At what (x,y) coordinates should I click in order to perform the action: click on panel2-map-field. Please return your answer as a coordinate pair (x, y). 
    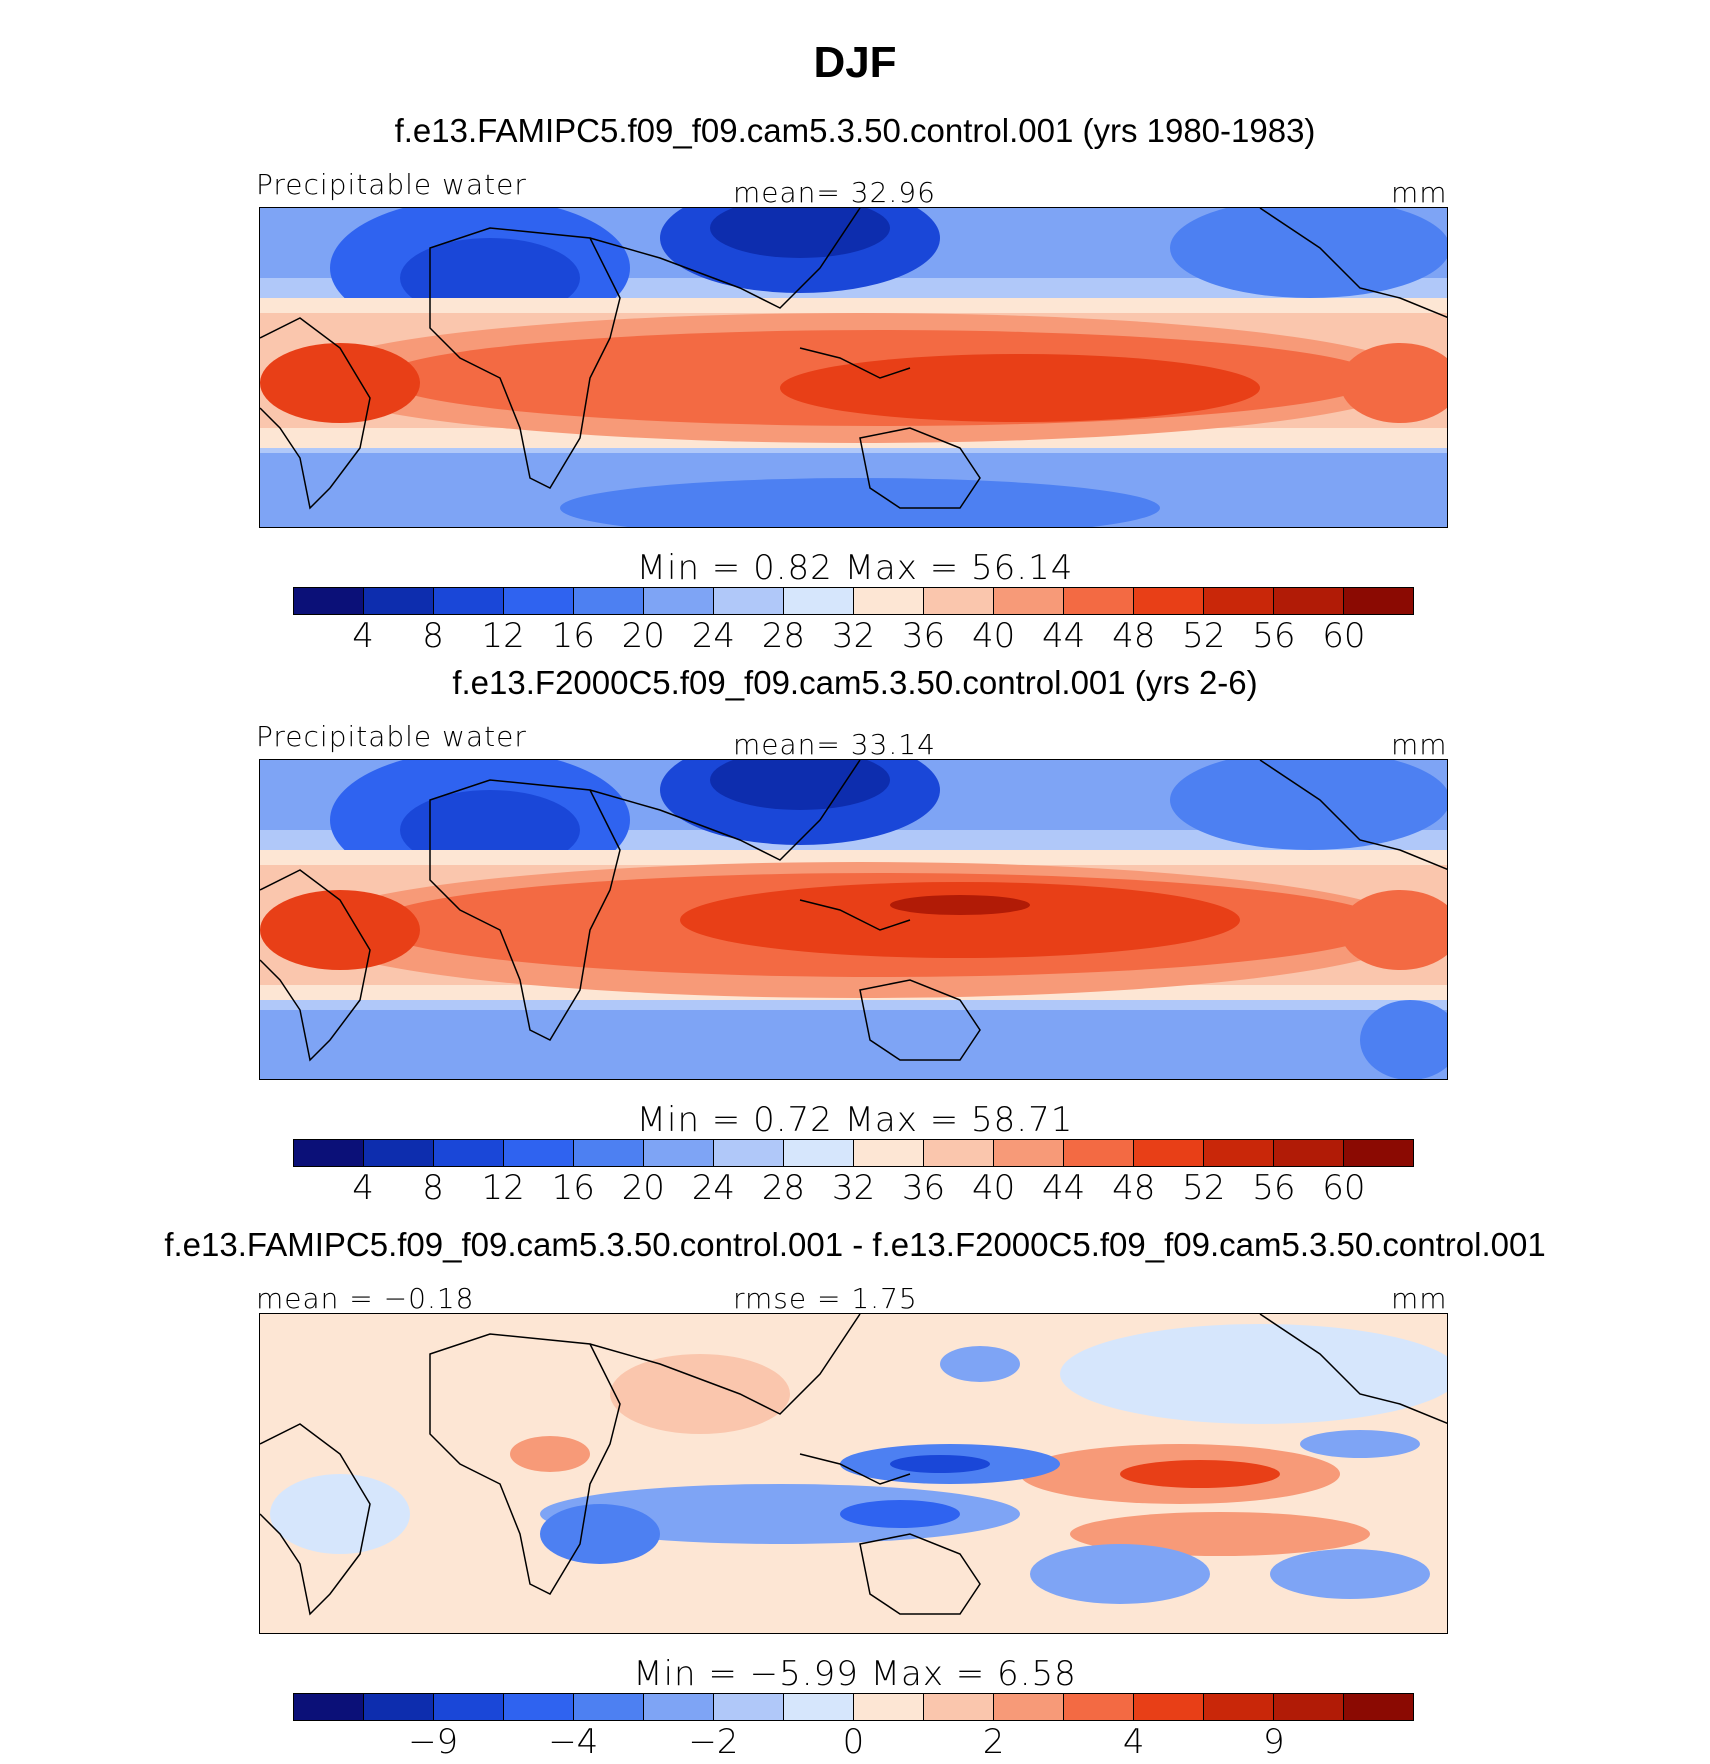
    Looking at the image, I should click on (853, 919).